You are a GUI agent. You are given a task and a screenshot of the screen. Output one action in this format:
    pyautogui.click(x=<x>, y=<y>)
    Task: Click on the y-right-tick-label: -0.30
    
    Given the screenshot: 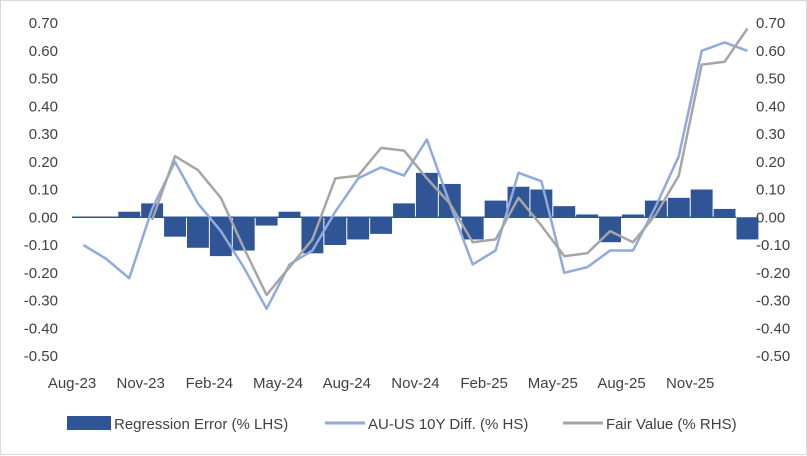 What is the action you would take?
    pyautogui.click(x=773, y=301)
    